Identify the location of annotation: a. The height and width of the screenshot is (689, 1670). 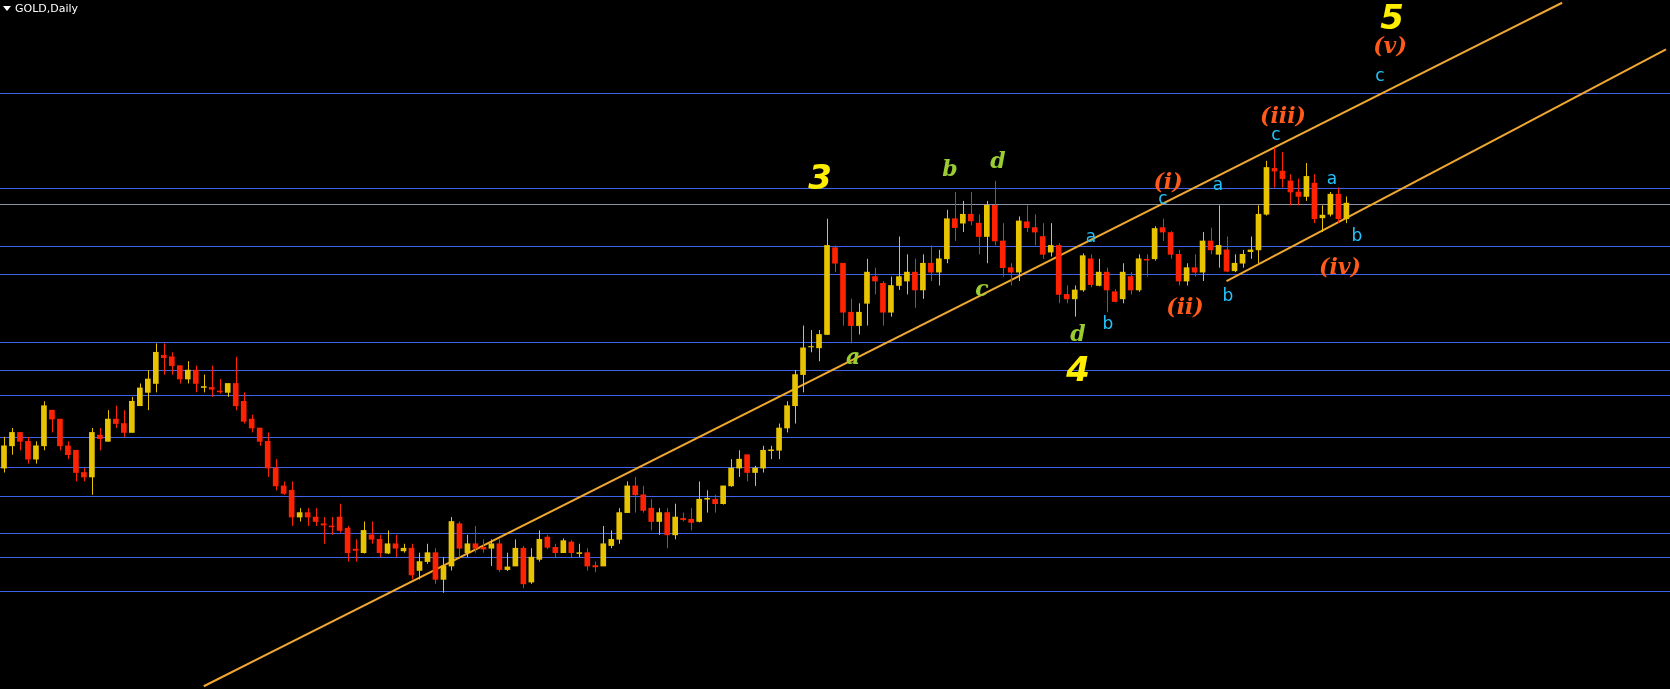
(1332, 178).